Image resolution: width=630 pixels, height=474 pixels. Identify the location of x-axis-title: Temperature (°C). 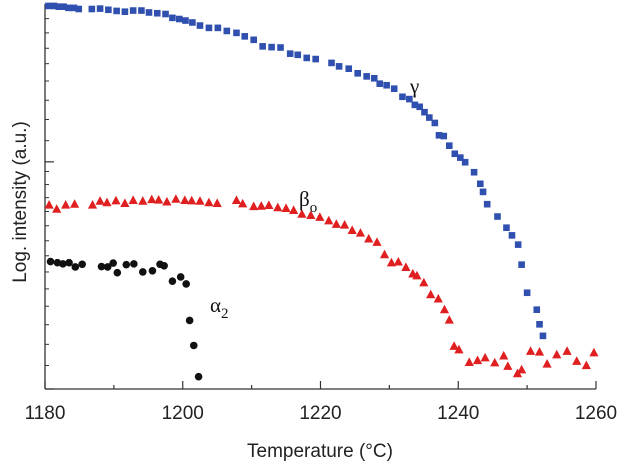
(320, 451).